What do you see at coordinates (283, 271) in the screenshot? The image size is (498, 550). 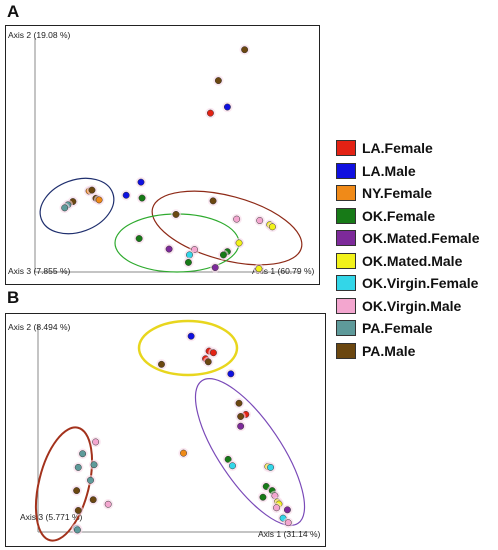 I see `panel-a-axis1-label: Axis 1 (60.79 %)` at bounding box center [283, 271].